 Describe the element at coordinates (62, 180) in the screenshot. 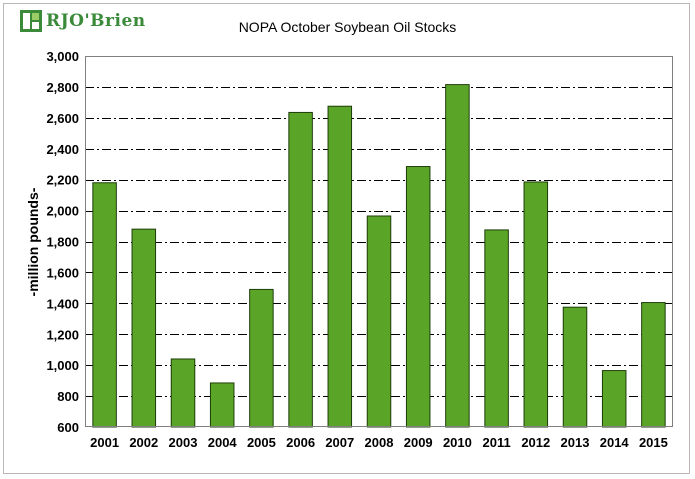

I see `y-tick-label: 2,200` at that location.